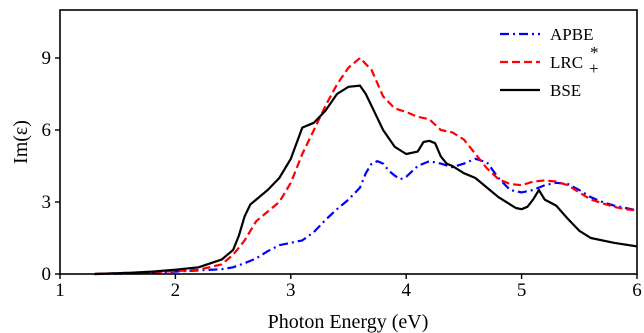  What do you see at coordinates (594, 52) in the screenshot?
I see `legend-label-lrc-super: *` at bounding box center [594, 52].